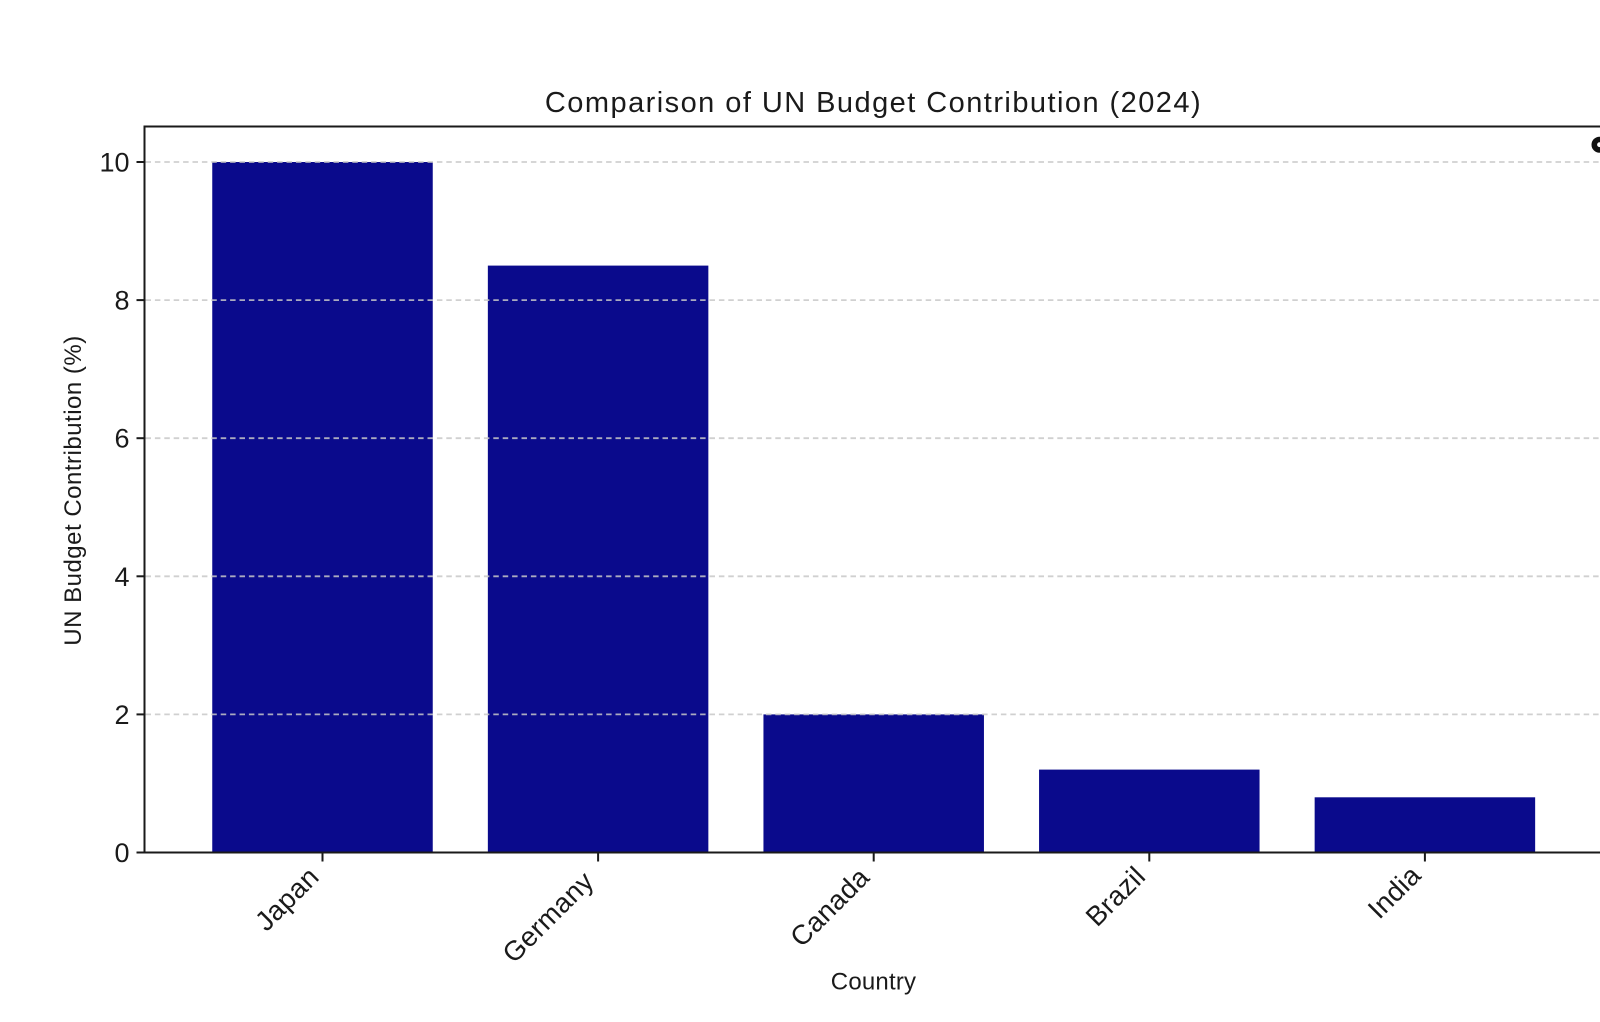 This screenshot has height=1022, width=1600. Describe the element at coordinates (121, 715) in the screenshot. I see `svg-text: 2` at that location.